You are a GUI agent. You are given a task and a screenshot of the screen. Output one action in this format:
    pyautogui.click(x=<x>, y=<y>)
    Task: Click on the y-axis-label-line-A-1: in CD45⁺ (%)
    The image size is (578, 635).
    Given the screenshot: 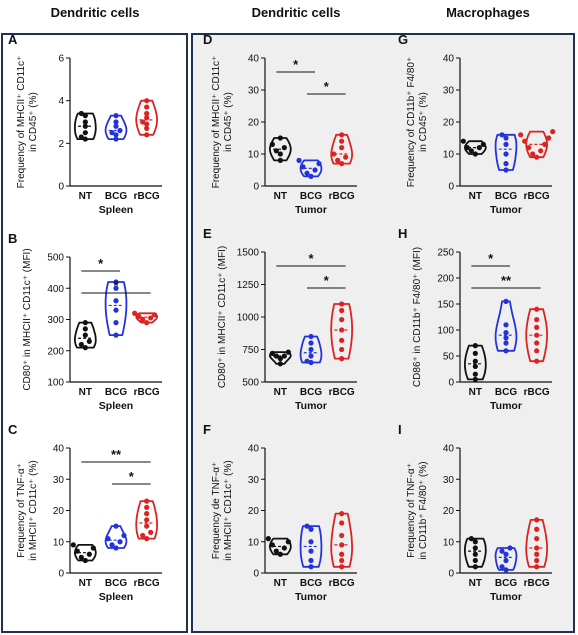 What is the action you would take?
    pyautogui.click(x=33, y=122)
    